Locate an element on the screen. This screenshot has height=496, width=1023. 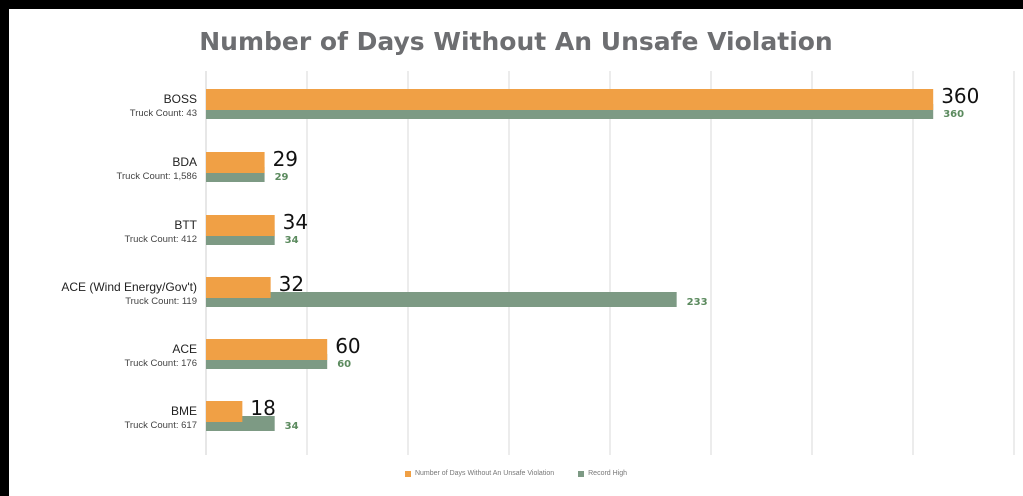
category-truck-count: Truck Count: 119 is located at coordinates (161, 301).